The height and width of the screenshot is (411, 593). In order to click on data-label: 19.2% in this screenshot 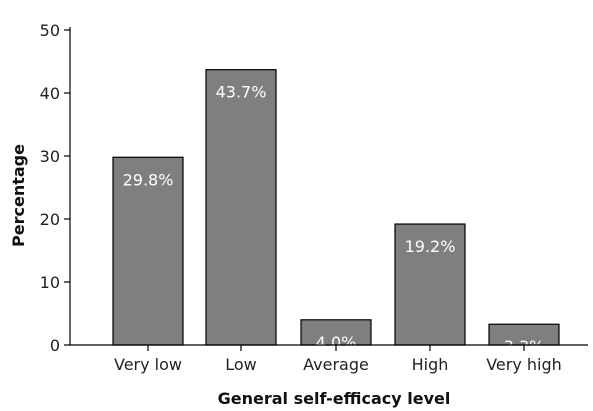, I will do `click(430, 246)`.